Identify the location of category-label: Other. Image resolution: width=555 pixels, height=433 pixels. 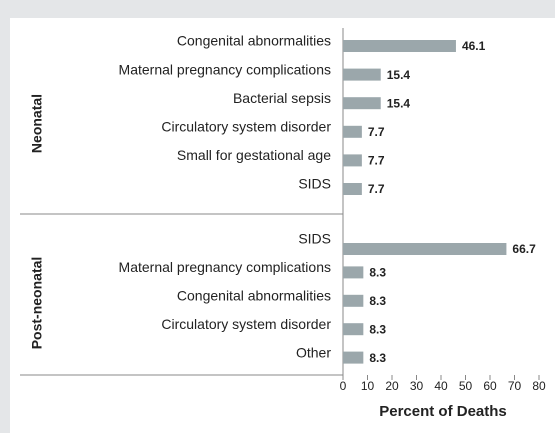
(313, 352).